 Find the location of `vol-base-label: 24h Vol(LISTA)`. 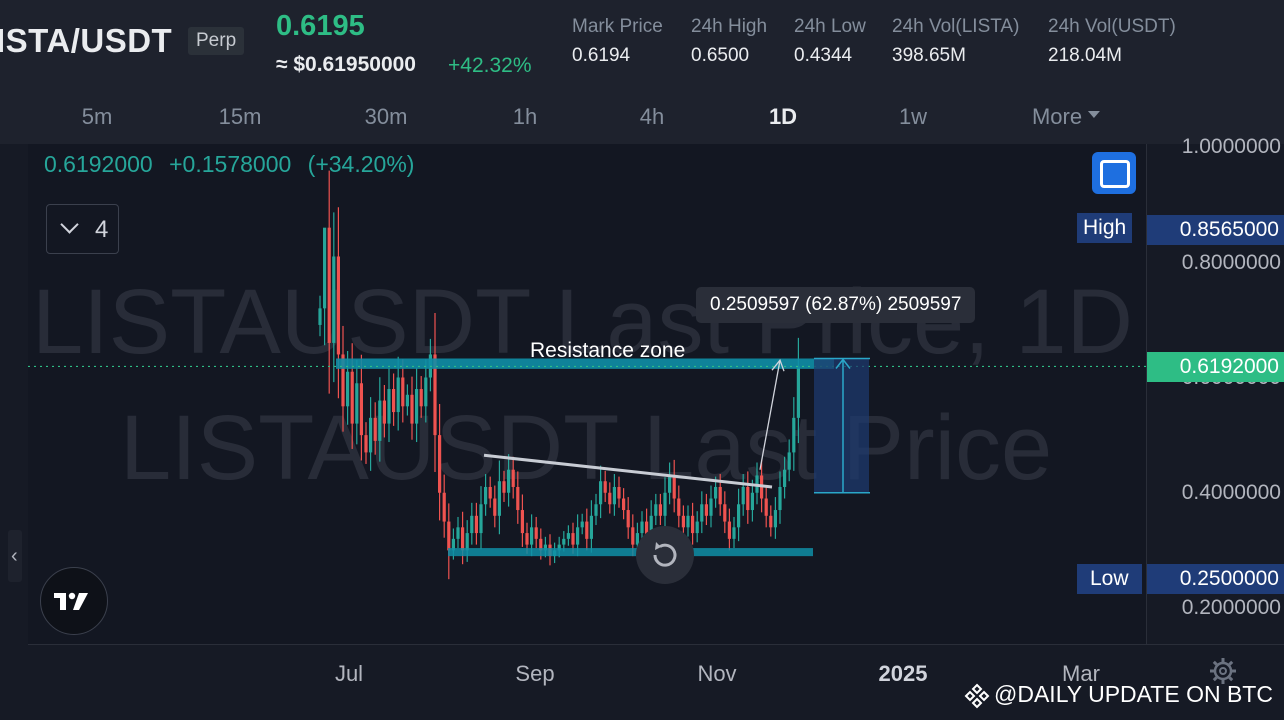

vol-base-label: 24h Vol(LISTA) is located at coordinates (956, 26).